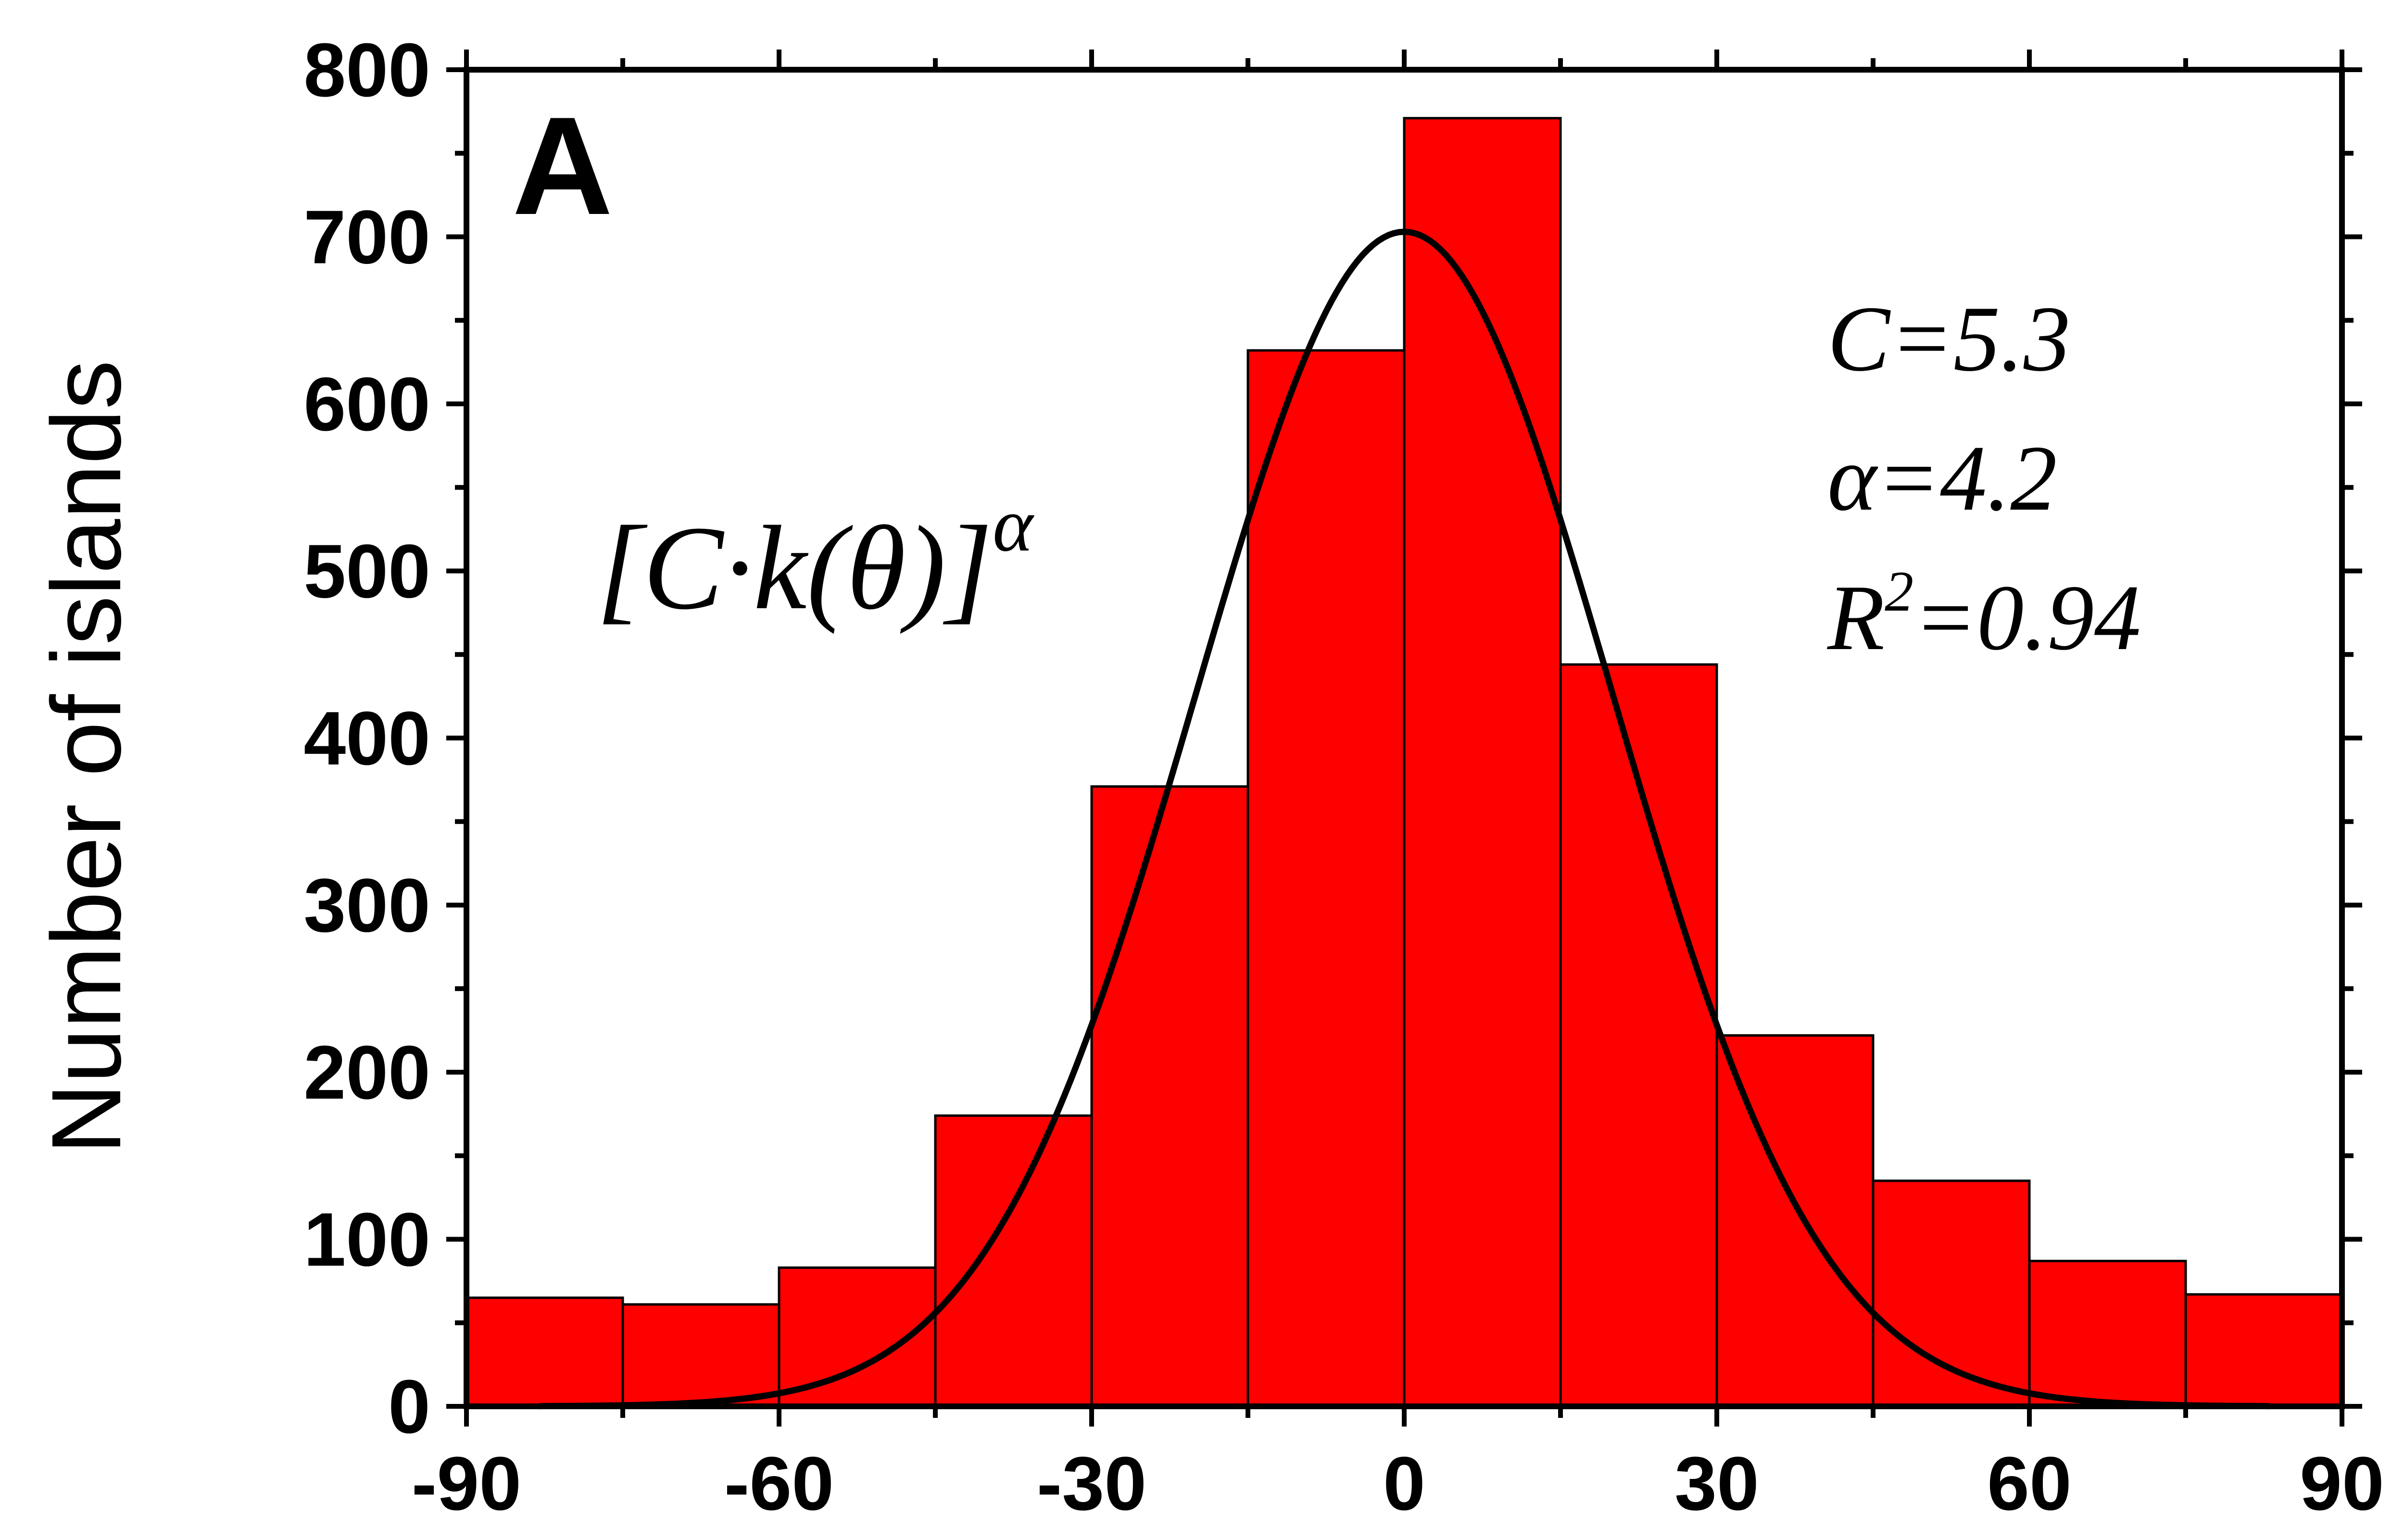 The image size is (2404, 1540). I want to click on x-tick-label: 30, so click(1716, 1483).